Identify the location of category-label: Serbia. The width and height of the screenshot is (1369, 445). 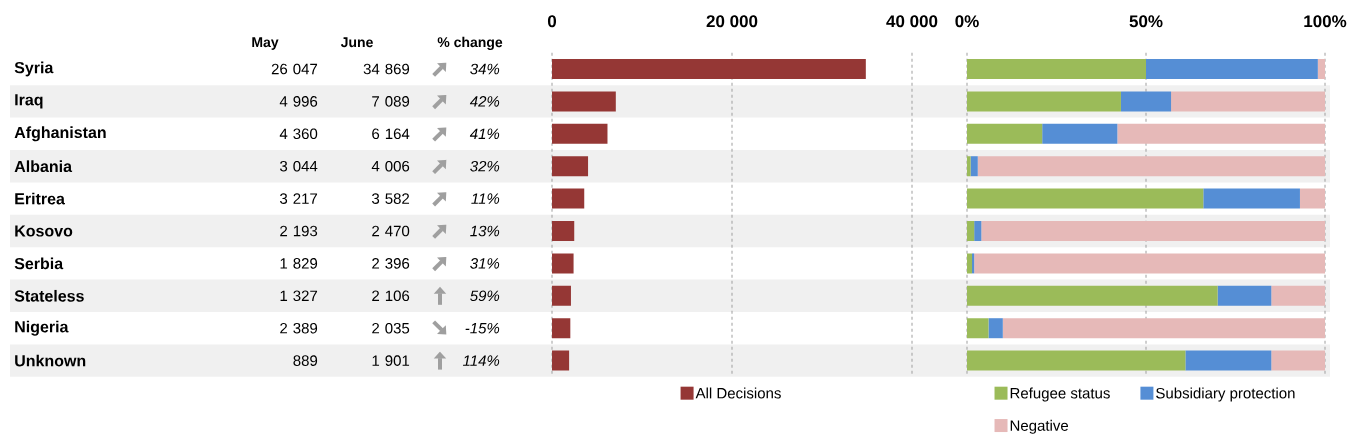
(39, 263).